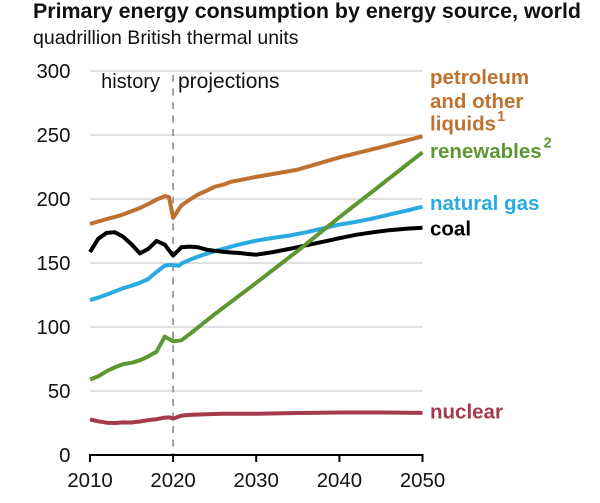 The height and width of the screenshot is (503, 600). I want to click on svg-text: 0, so click(64, 456).